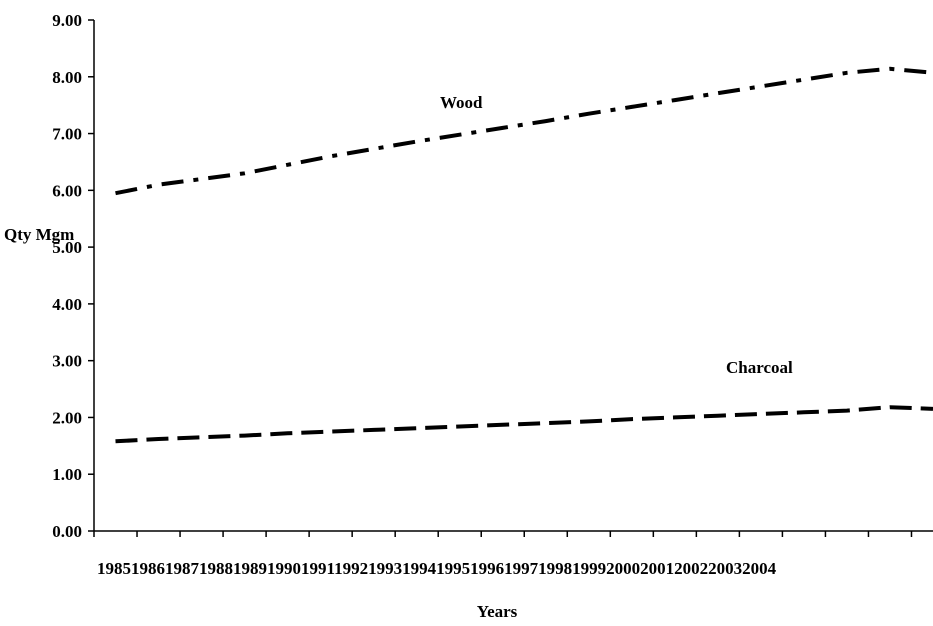  I want to click on y-tick-label: 0.00, so click(67, 531).